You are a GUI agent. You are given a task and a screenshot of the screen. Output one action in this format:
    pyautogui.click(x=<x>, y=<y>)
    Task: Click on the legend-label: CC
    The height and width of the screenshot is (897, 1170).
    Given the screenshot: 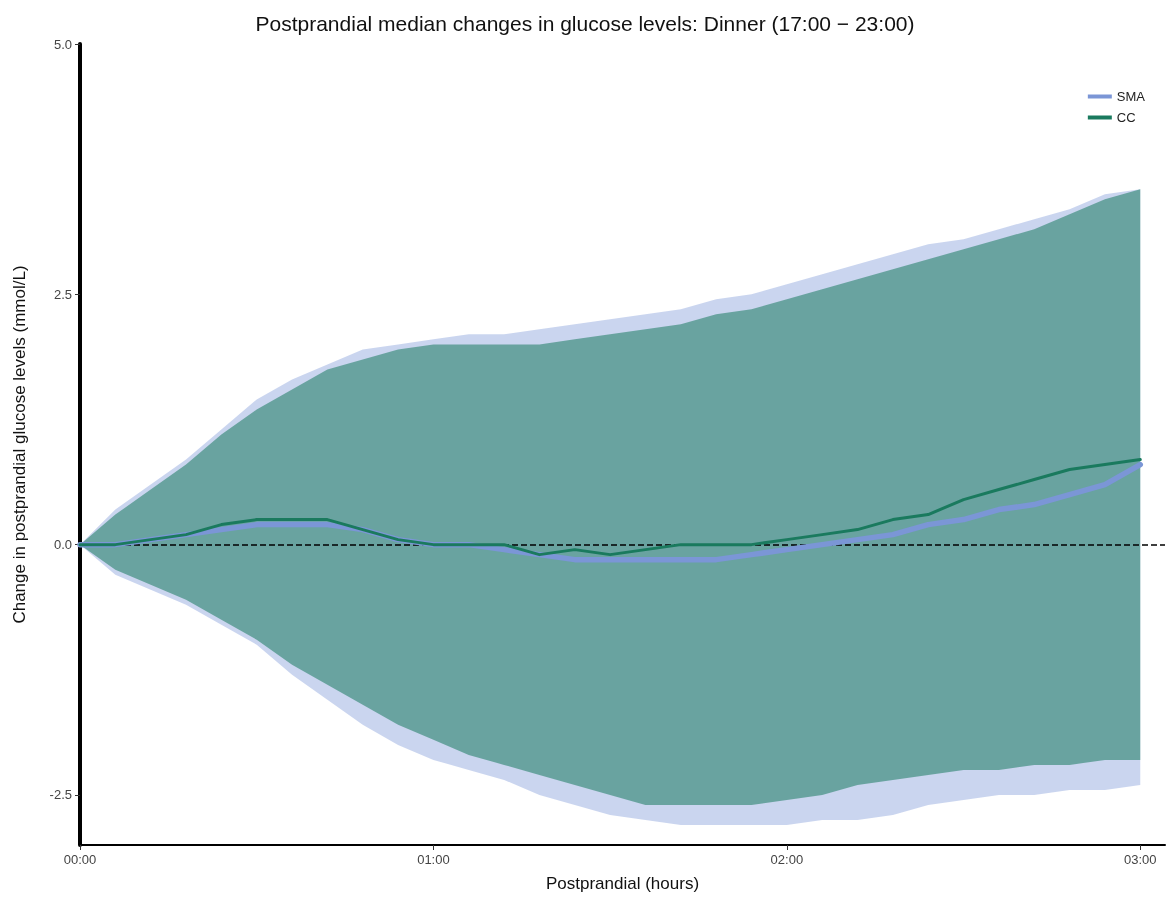 What is the action you would take?
    pyautogui.click(x=1126, y=117)
    